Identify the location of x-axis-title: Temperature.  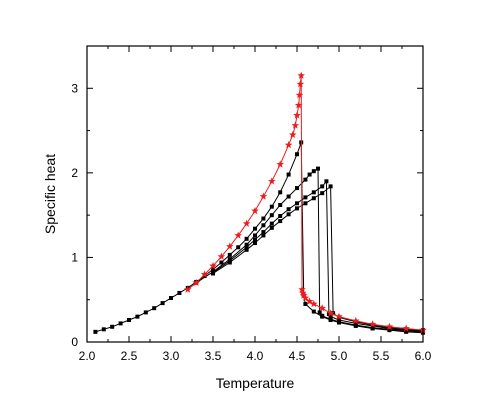
(255, 383).